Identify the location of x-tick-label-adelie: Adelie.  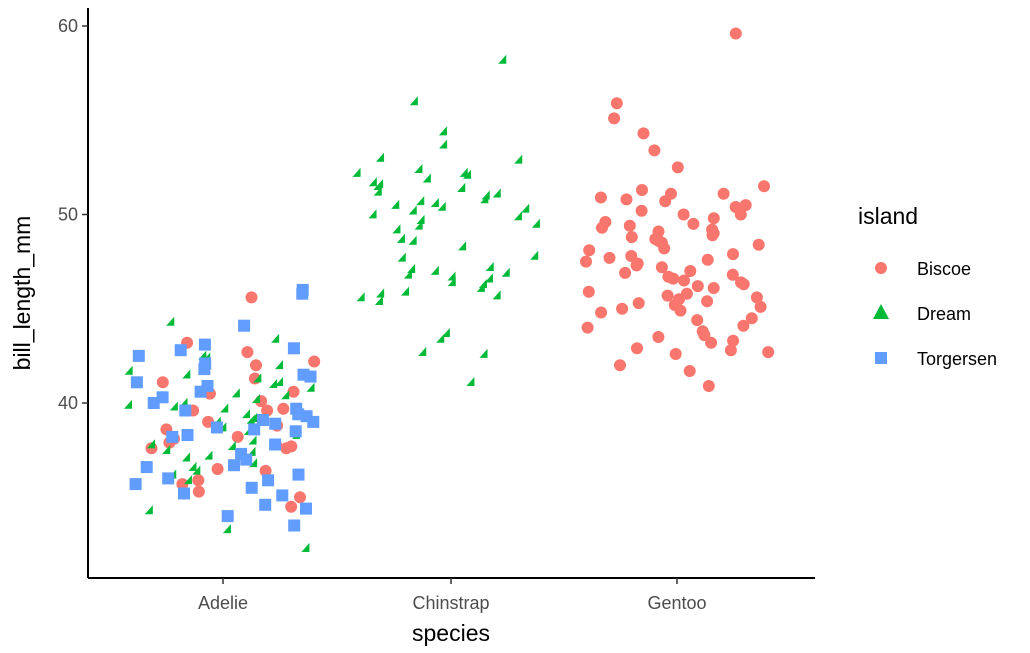
(223, 603).